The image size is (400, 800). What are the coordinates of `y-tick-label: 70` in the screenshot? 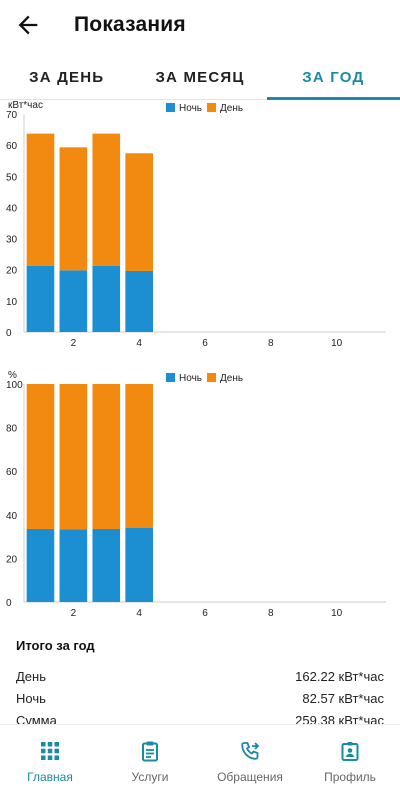 It's located at (12, 115).